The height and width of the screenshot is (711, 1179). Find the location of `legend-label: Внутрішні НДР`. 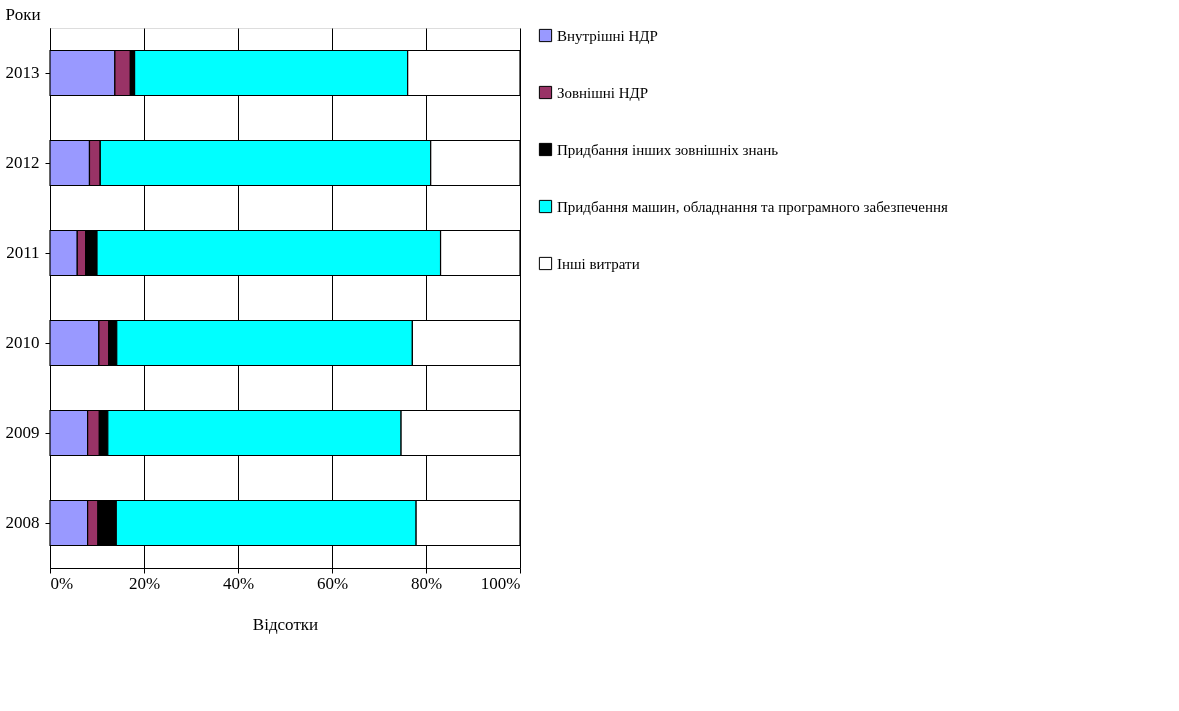

legend-label: Внутрішні НДР is located at coordinates (607, 35).